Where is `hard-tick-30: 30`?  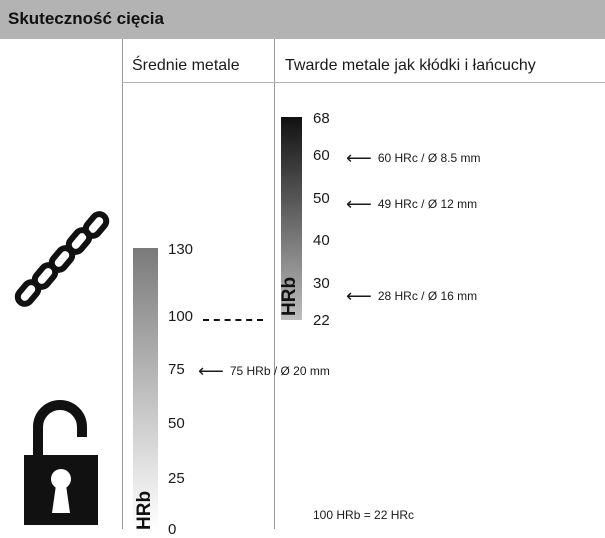
hard-tick-30: 30 is located at coordinates (321, 283).